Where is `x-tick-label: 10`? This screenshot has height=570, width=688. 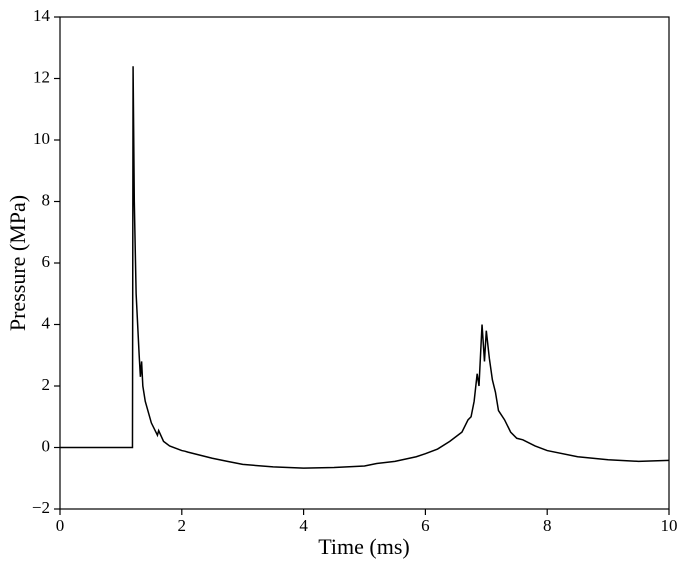 x-tick-label: 10 is located at coordinates (669, 525).